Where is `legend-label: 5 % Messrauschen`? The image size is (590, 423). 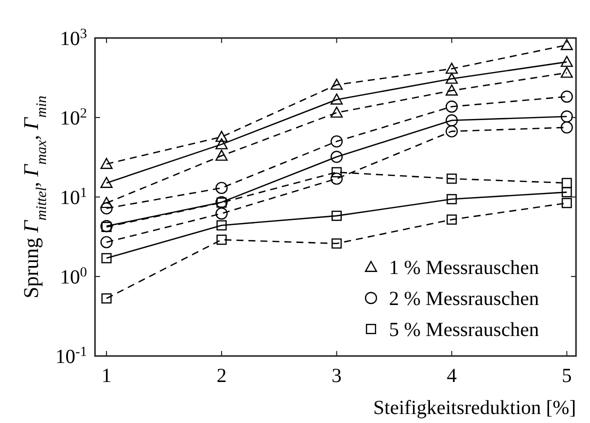
legend-label: 5 % Messrauschen is located at coordinates (464, 330).